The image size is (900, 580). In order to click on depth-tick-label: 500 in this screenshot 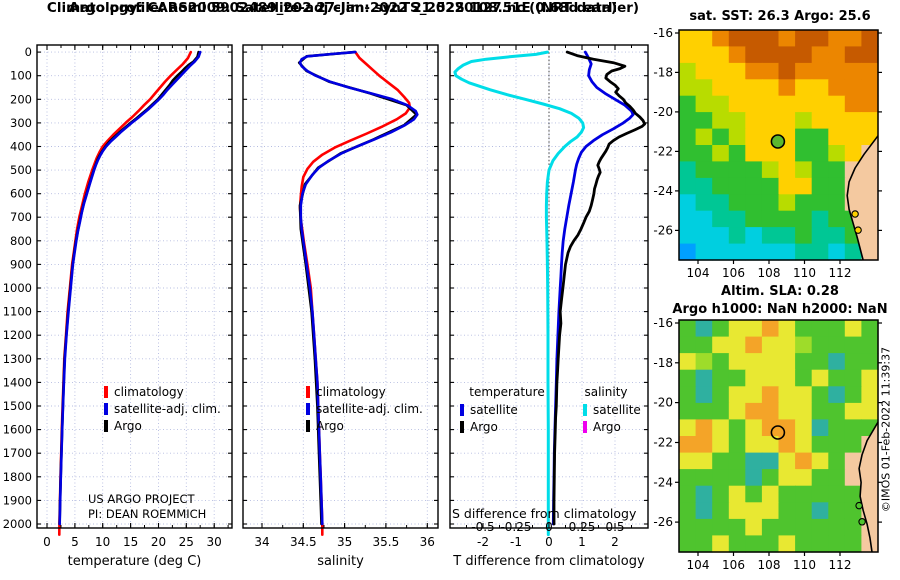, I will do `click(21, 170)`.